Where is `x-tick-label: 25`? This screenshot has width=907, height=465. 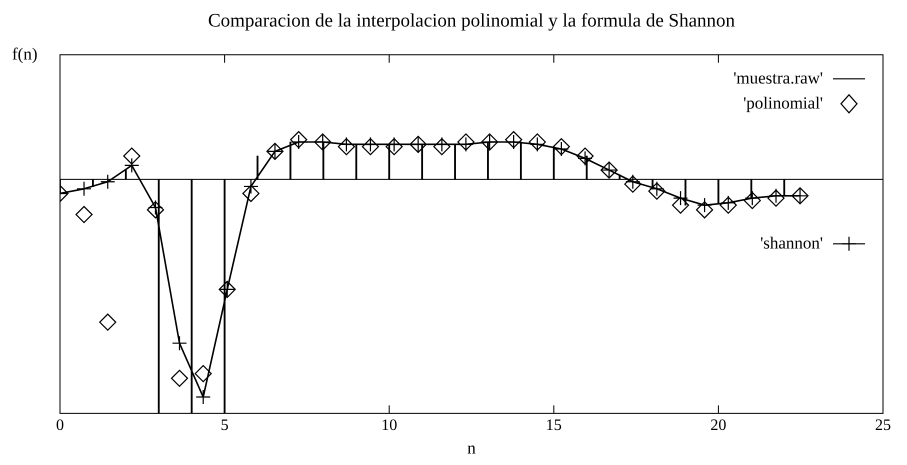 x-tick-label: 25 is located at coordinates (883, 425).